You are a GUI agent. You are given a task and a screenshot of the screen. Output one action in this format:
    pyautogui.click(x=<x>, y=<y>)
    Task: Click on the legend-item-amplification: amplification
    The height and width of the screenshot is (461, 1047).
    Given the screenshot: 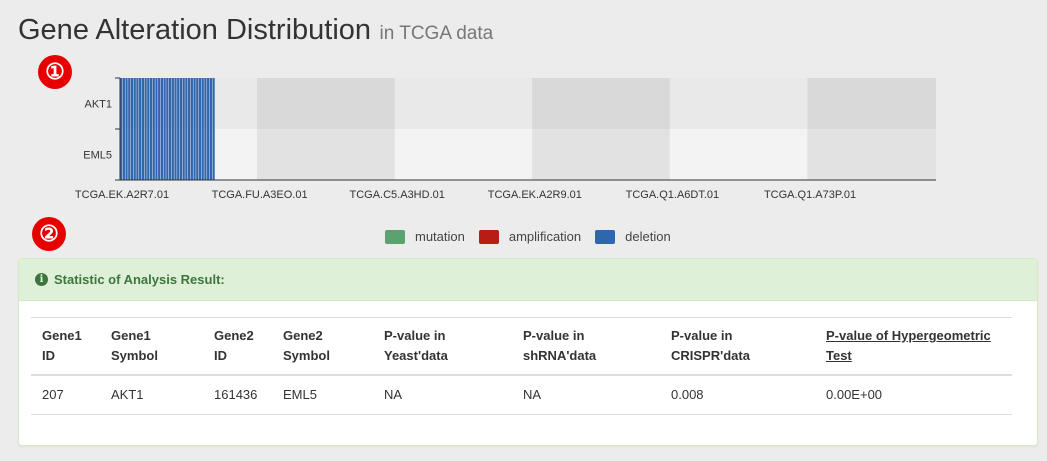 What is the action you would take?
    pyautogui.click(x=530, y=236)
    